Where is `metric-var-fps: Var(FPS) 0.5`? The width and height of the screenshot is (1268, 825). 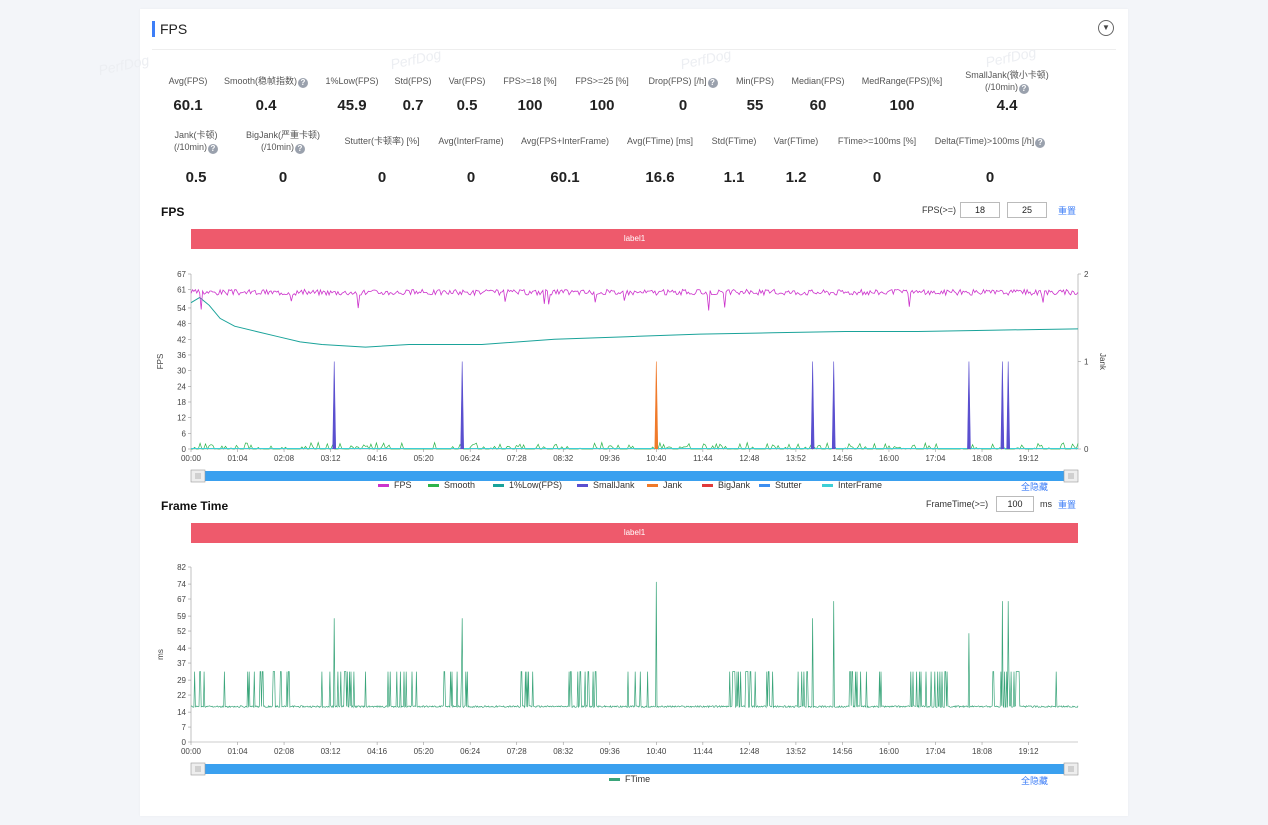 metric-var-fps: Var(FPS) 0.5 is located at coordinates (467, 94).